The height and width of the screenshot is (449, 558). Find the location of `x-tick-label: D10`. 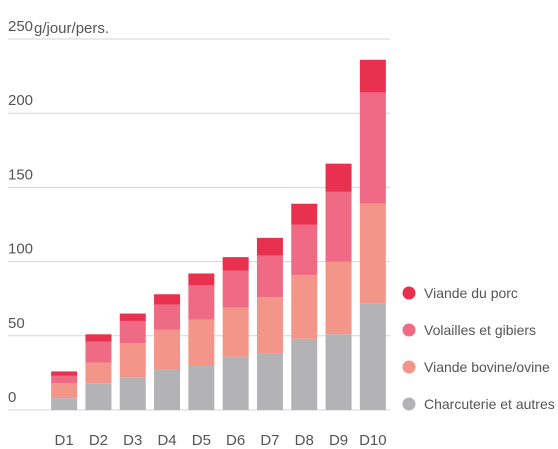

x-tick-label: D10 is located at coordinates (373, 440).